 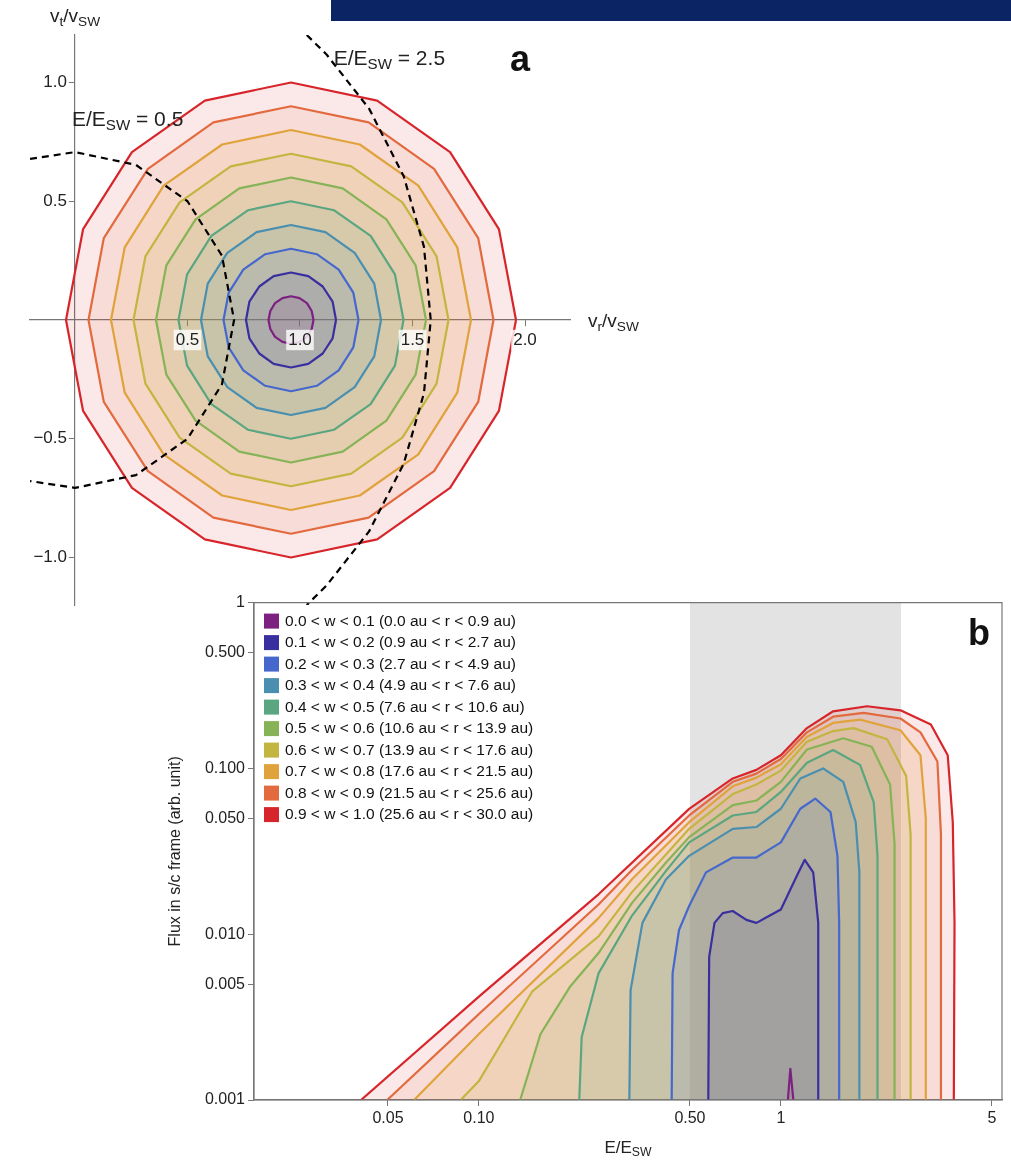 What do you see at coordinates (50, 557) in the screenshot?
I see `y-tick-label: −1.0` at bounding box center [50, 557].